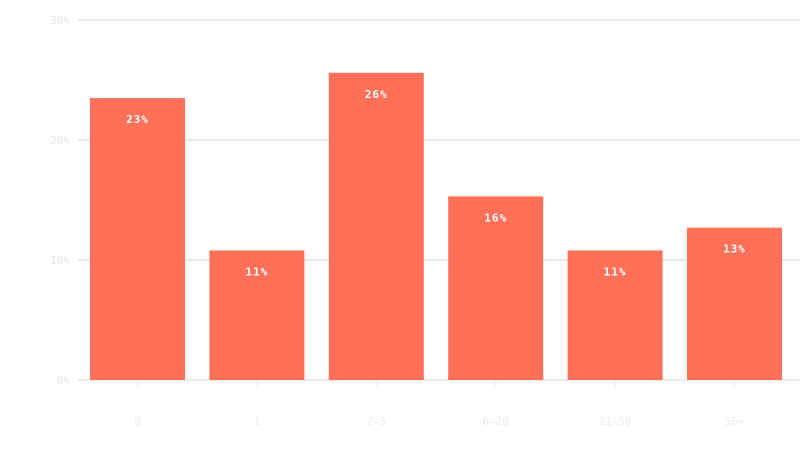  What do you see at coordinates (615, 315) in the screenshot?
I see `bar-21–50` at bounding box center [615, 315].